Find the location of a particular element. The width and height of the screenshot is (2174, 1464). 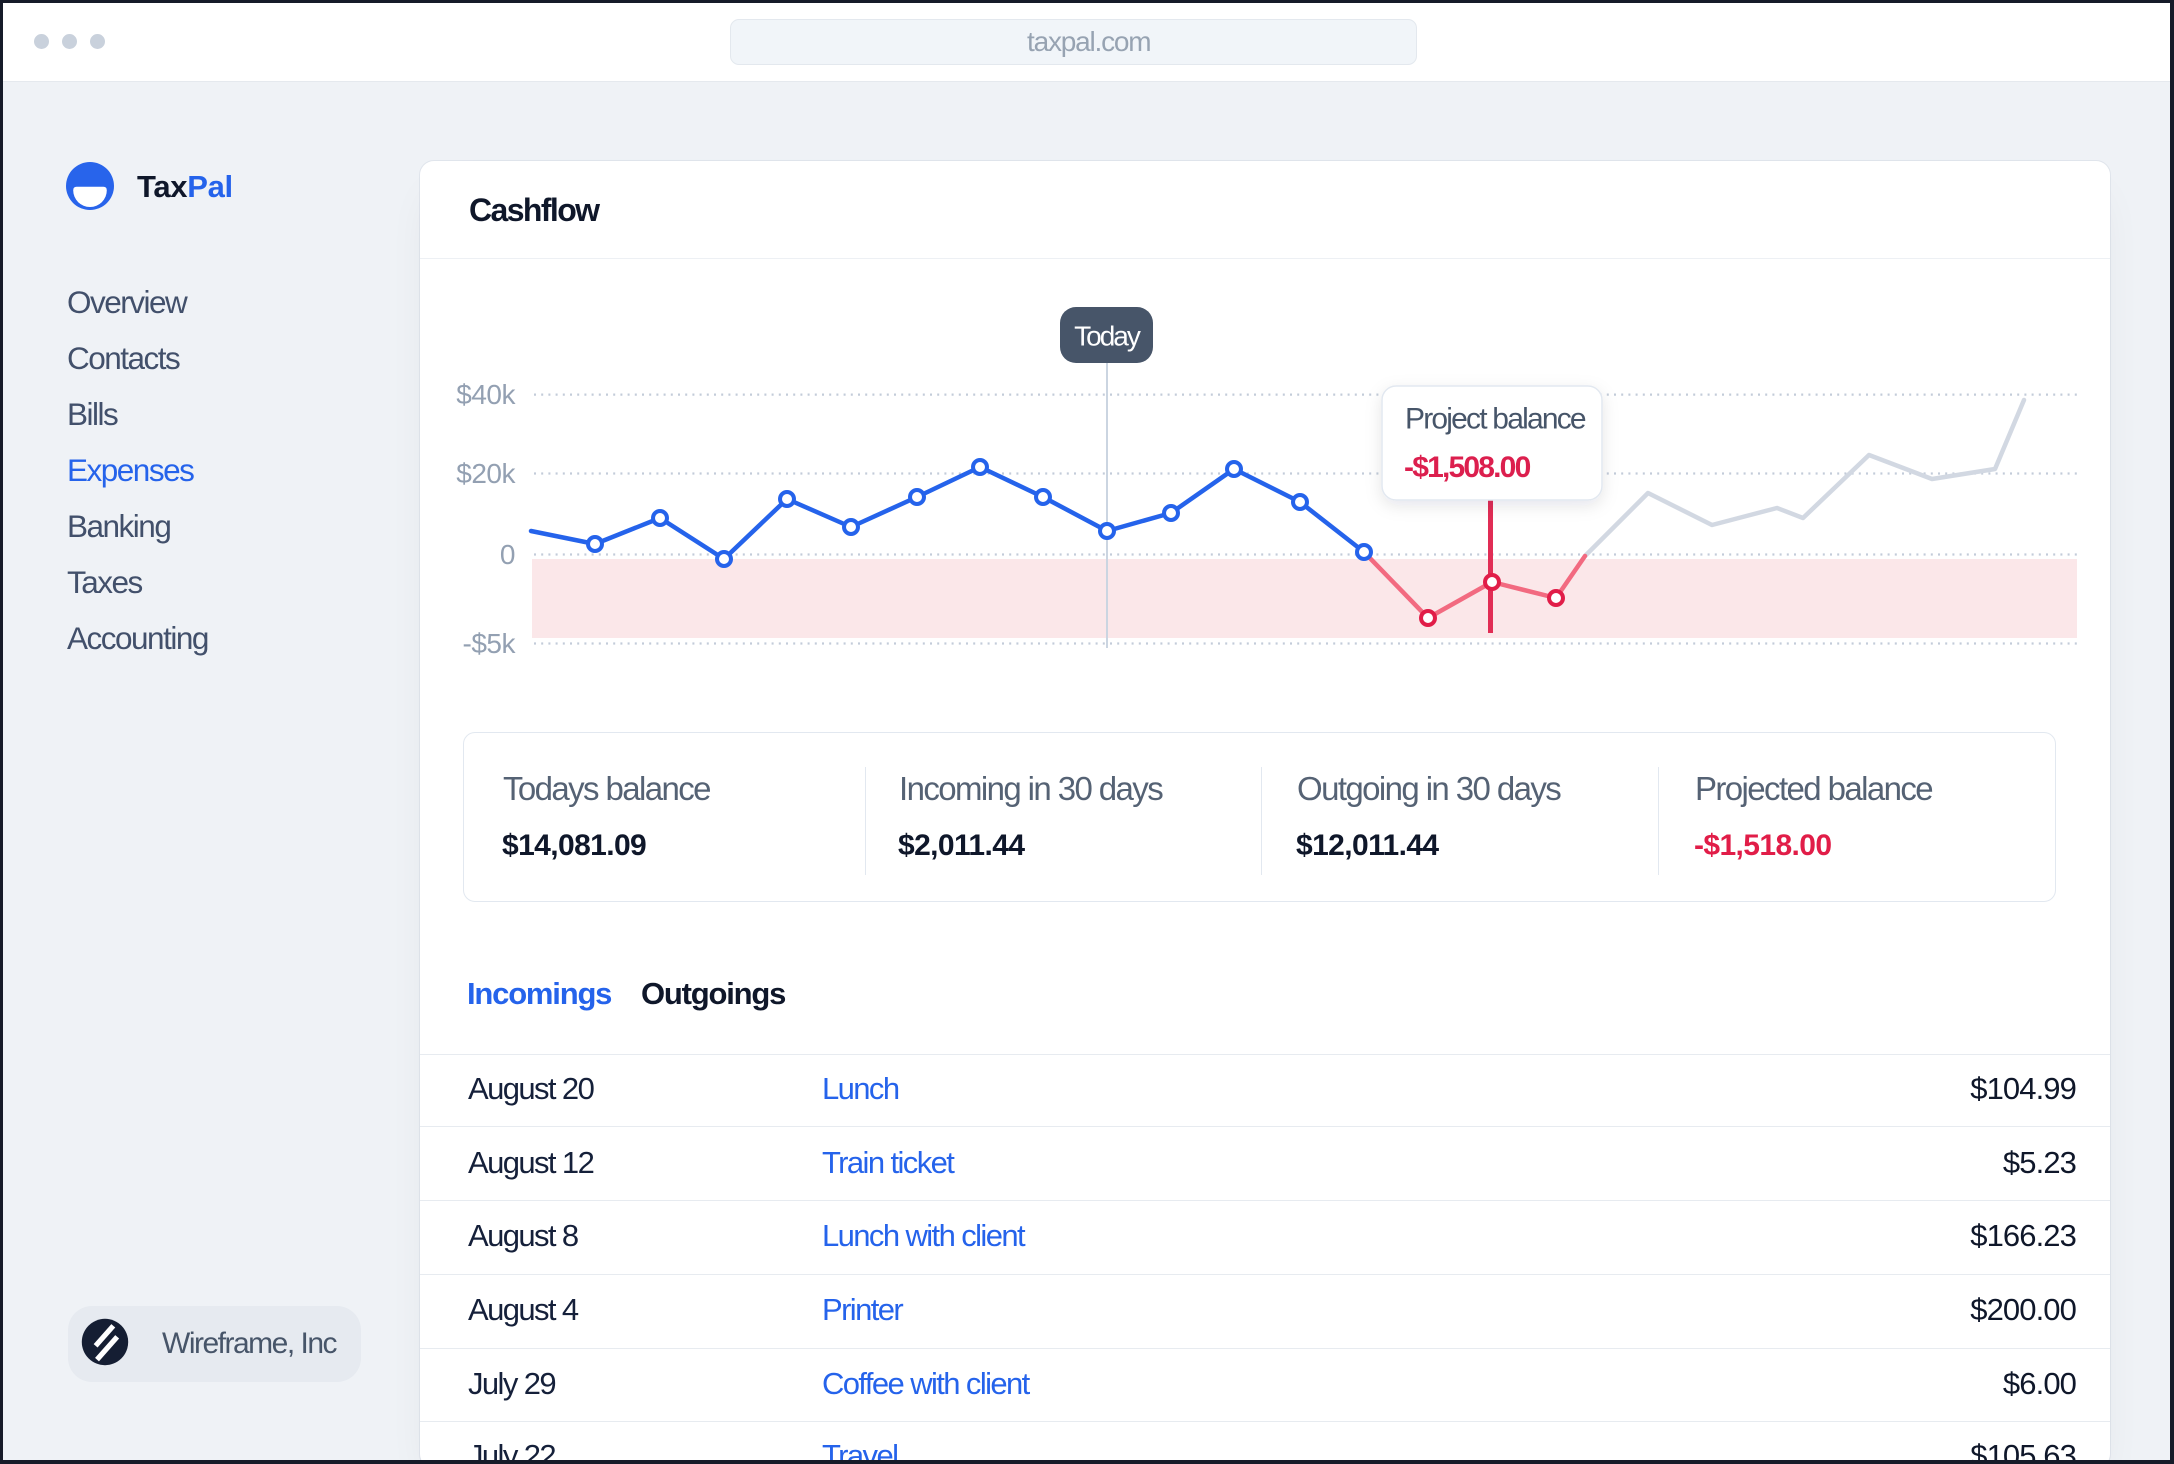

svg-text: Today is located at coordinates (1107, 336).